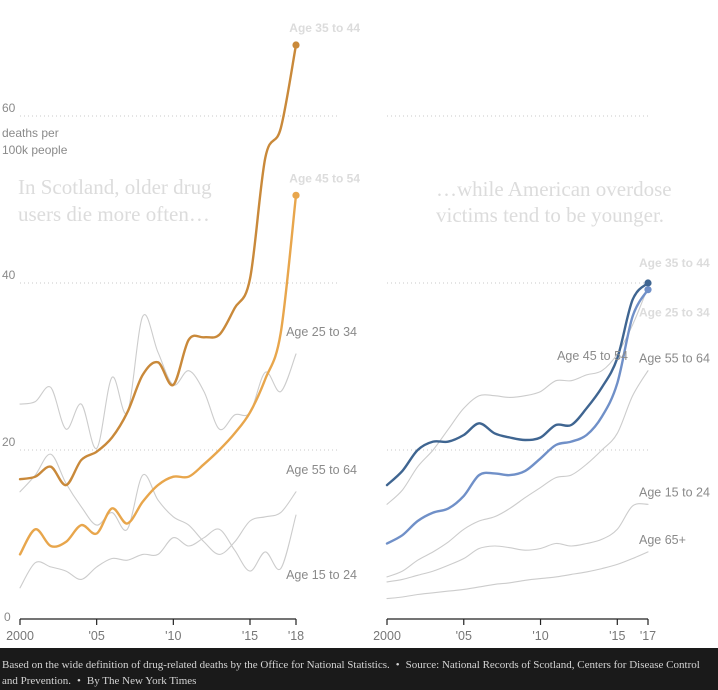 The width and height of the screenshot is (718, 690). What do you see at coordinates (296, 636) in the screenshot?
I see `x-tick-label: '18` at bounding box center [296, 636].